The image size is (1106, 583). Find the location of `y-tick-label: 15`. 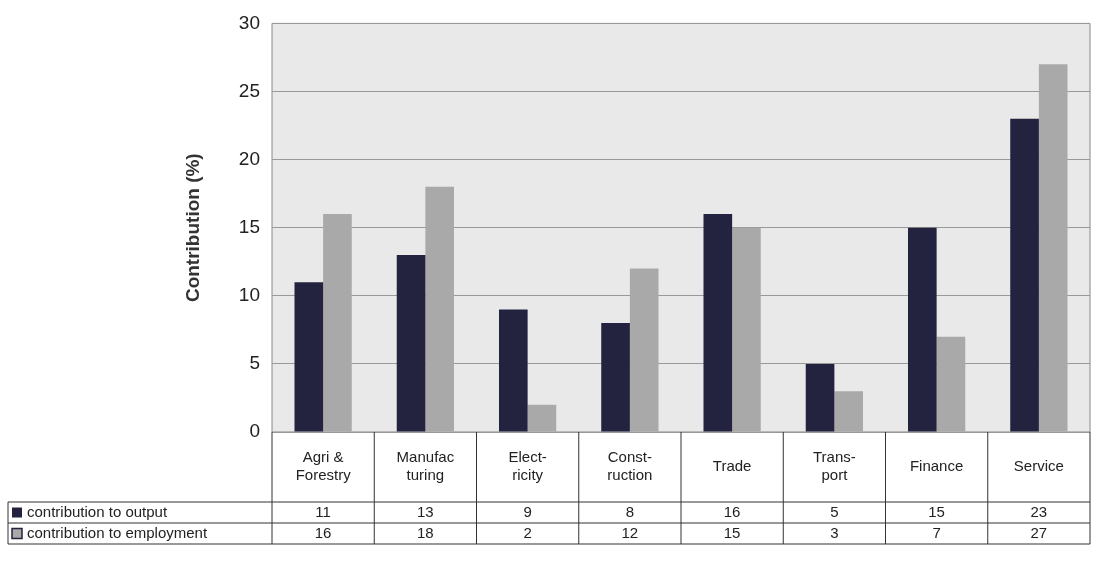

y-tick-label: 15 is located at coordinates (249, 226).